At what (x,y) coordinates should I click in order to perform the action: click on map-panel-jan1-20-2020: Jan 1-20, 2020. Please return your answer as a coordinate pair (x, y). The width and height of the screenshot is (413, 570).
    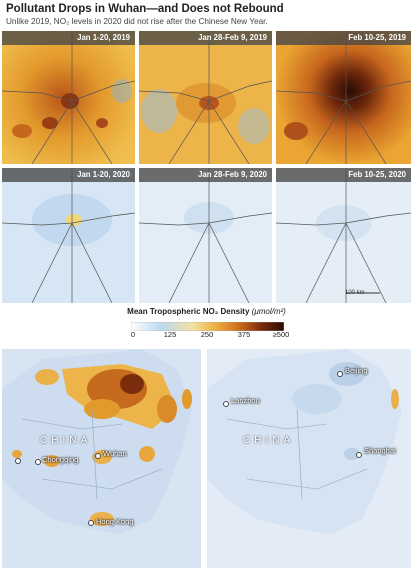
    Looking at the image, I should click on (68, 235).